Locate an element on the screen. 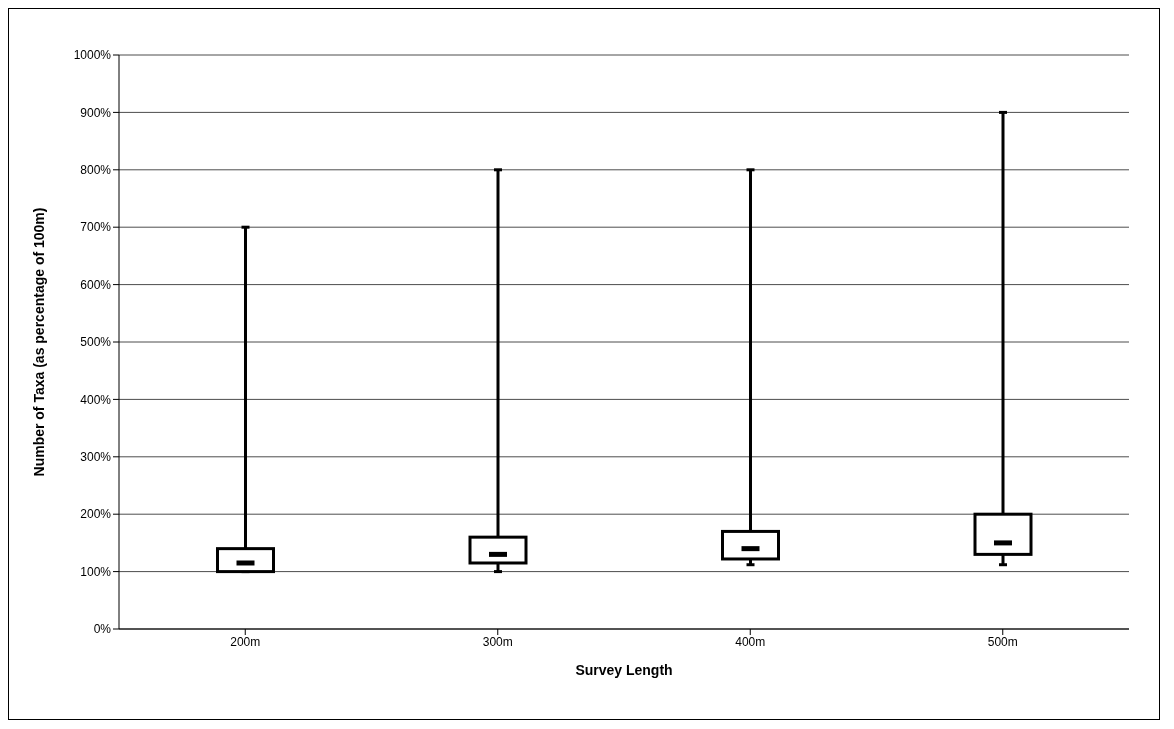  y-tick-label: 600% is located at coordinates (96, 284).